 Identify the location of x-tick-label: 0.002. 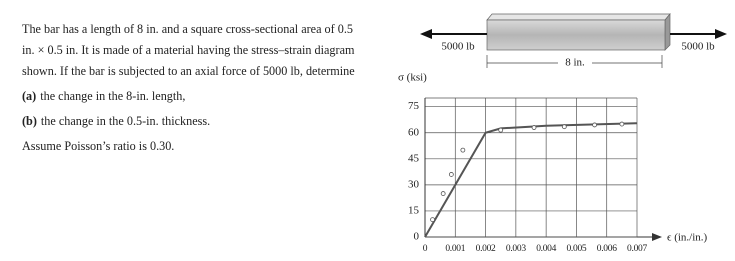
(486, 249).